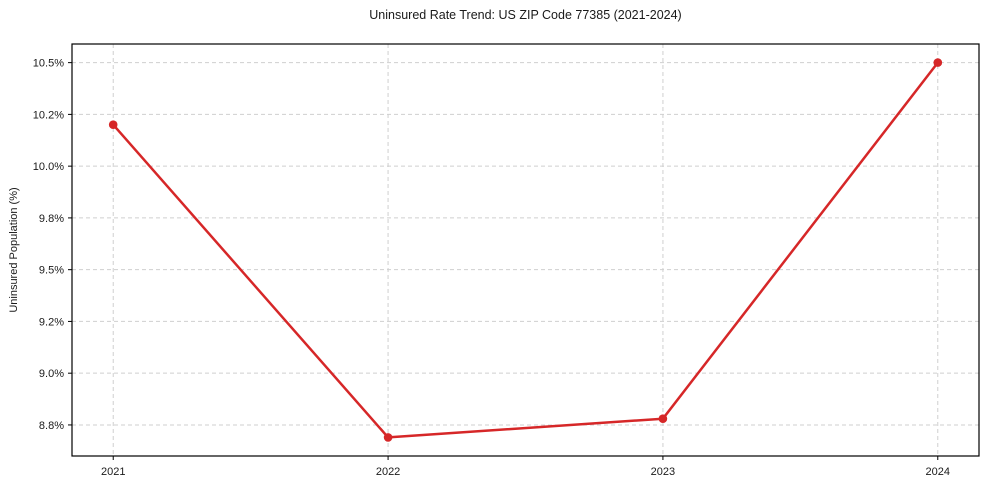 The image size is (989, 490). What do you see at coordinates (938, 472) in the screenshot?
I see `x-tick-label: 2024` at bounding box center [938, 472].